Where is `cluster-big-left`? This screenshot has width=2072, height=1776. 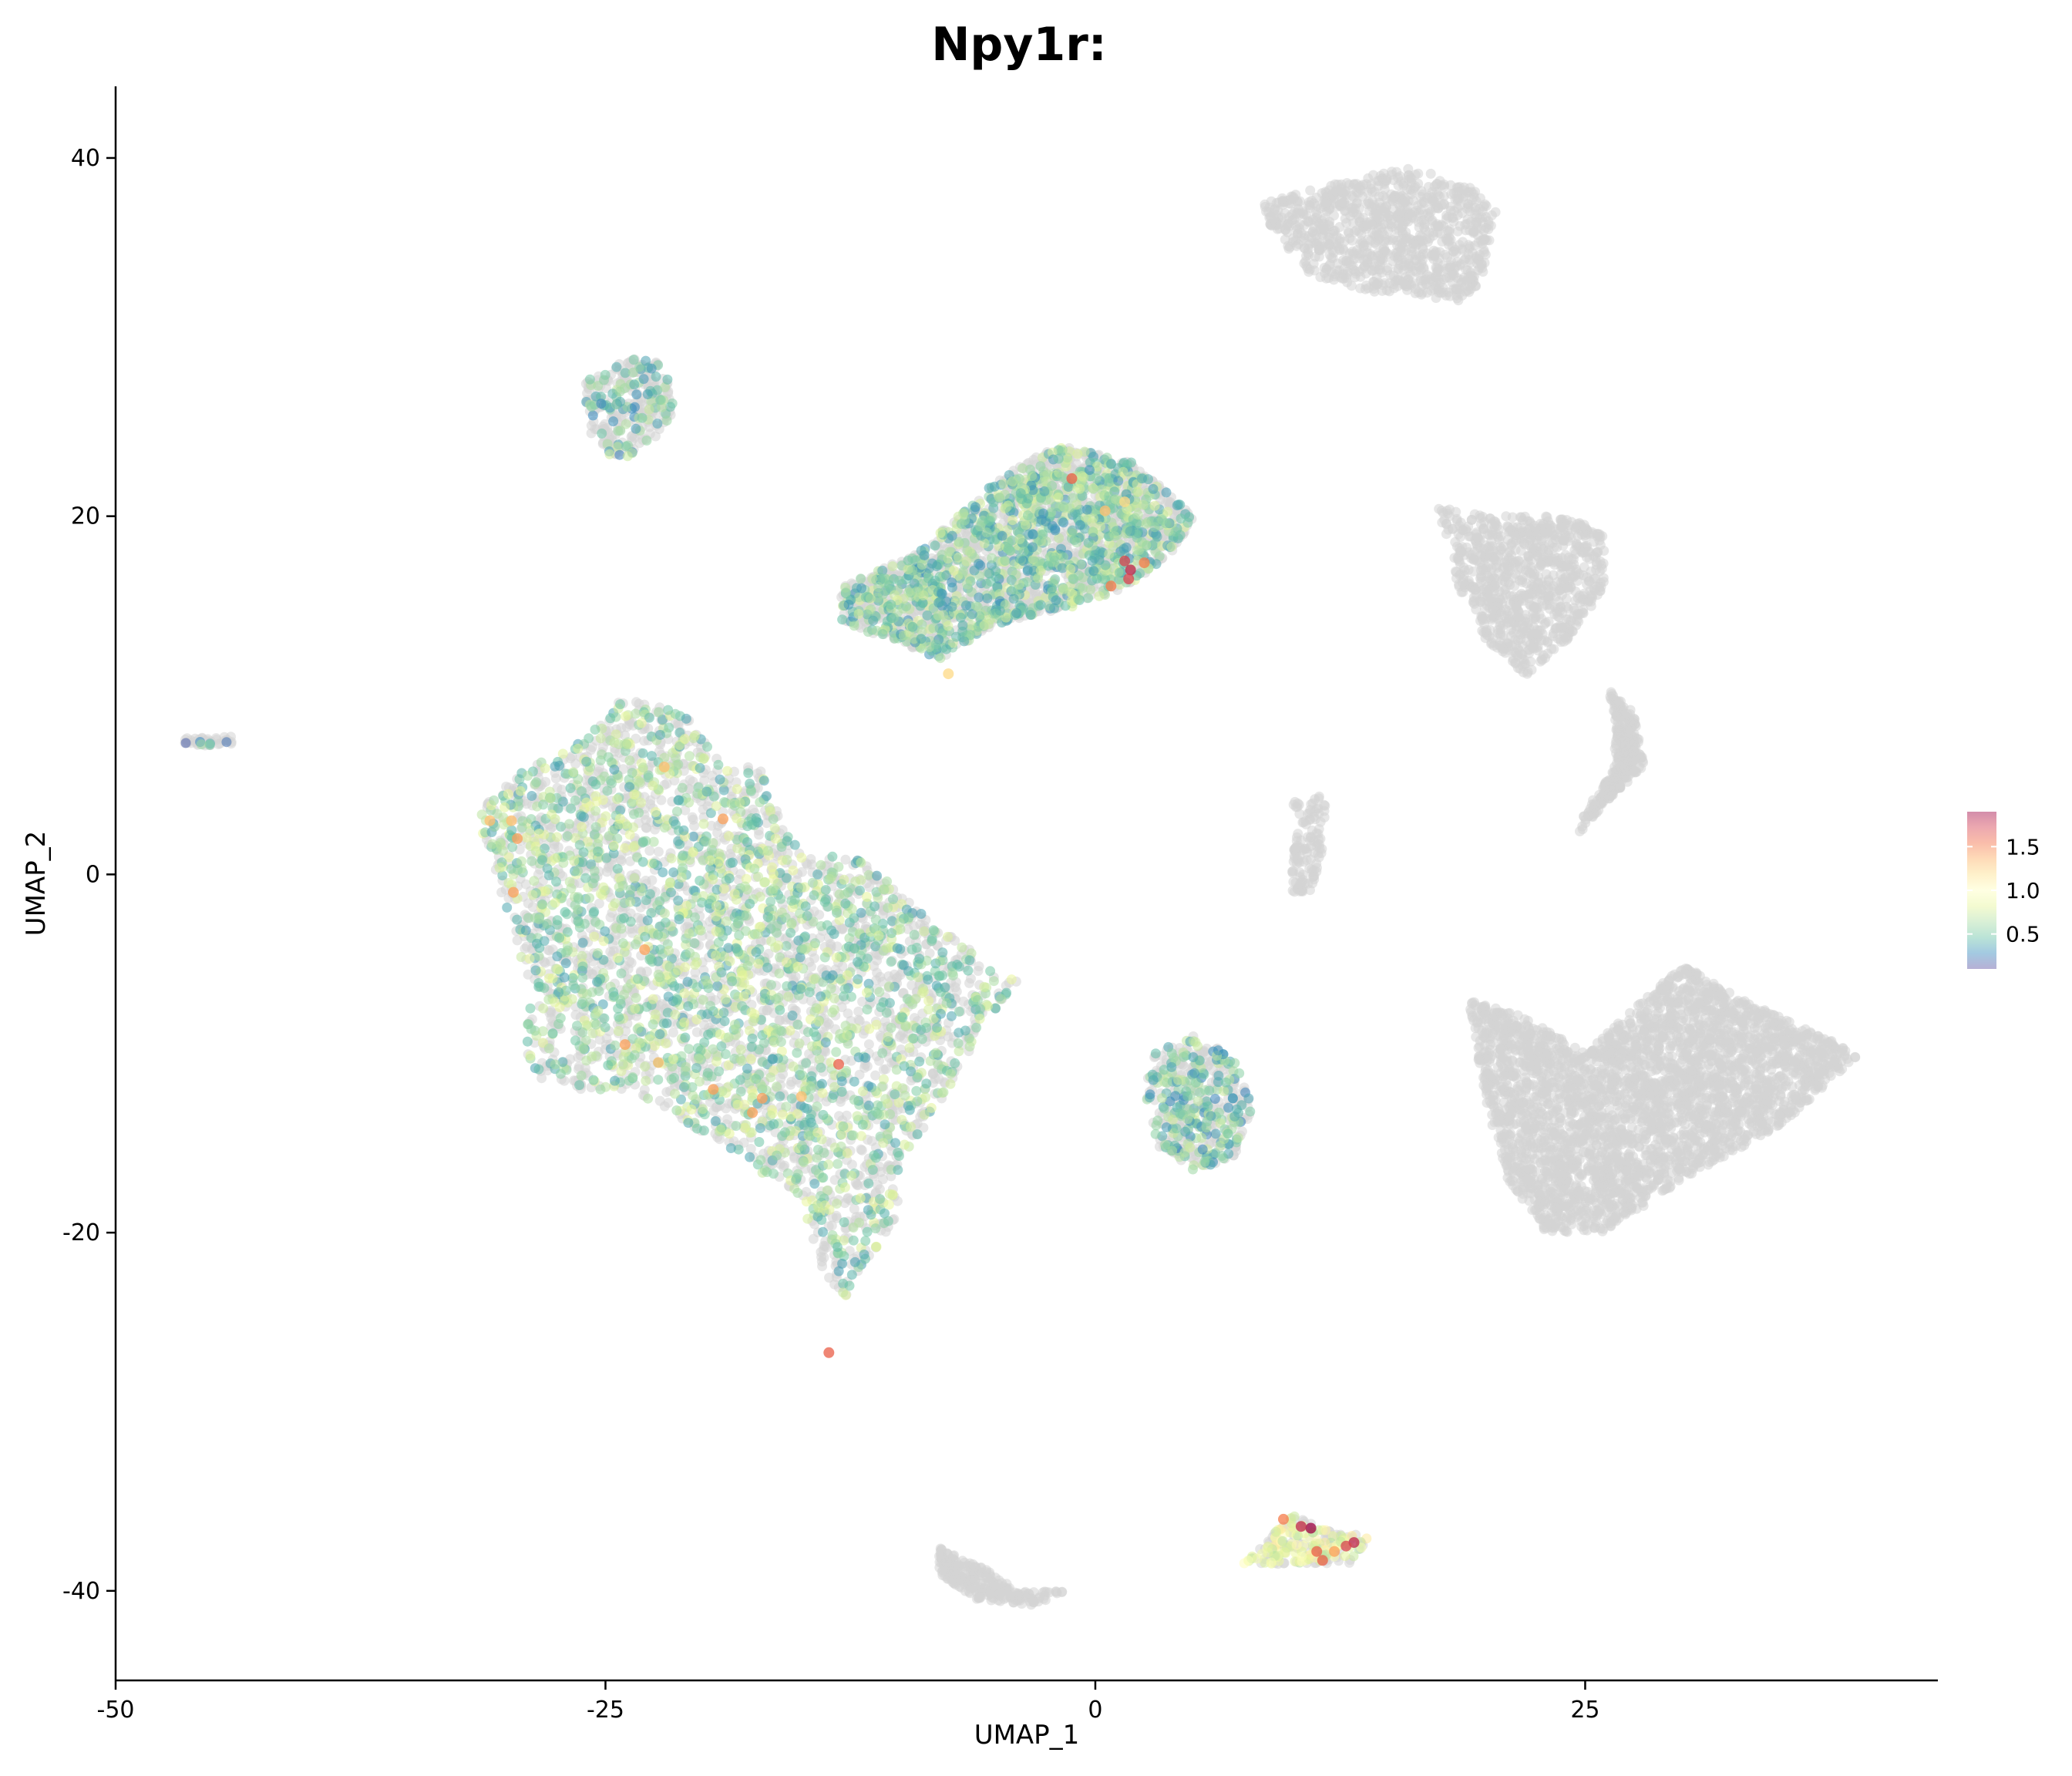
cluster-big-left is located at coordinates (749, 999).